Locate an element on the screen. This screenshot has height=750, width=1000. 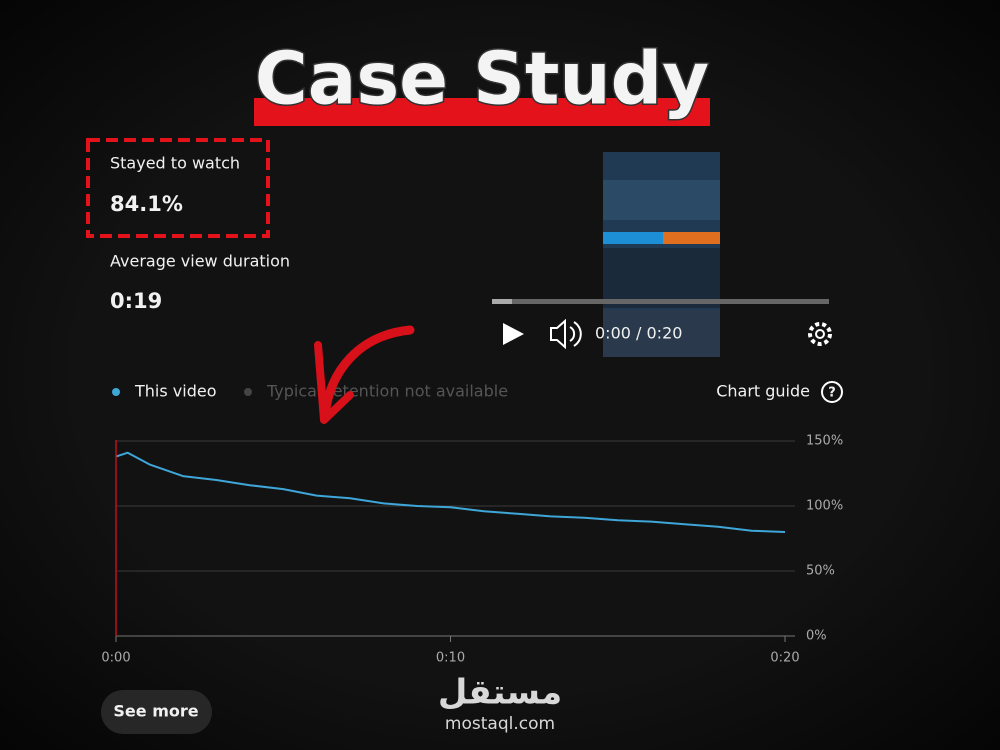
annotation-arrow is located at coordinates (367, 372).